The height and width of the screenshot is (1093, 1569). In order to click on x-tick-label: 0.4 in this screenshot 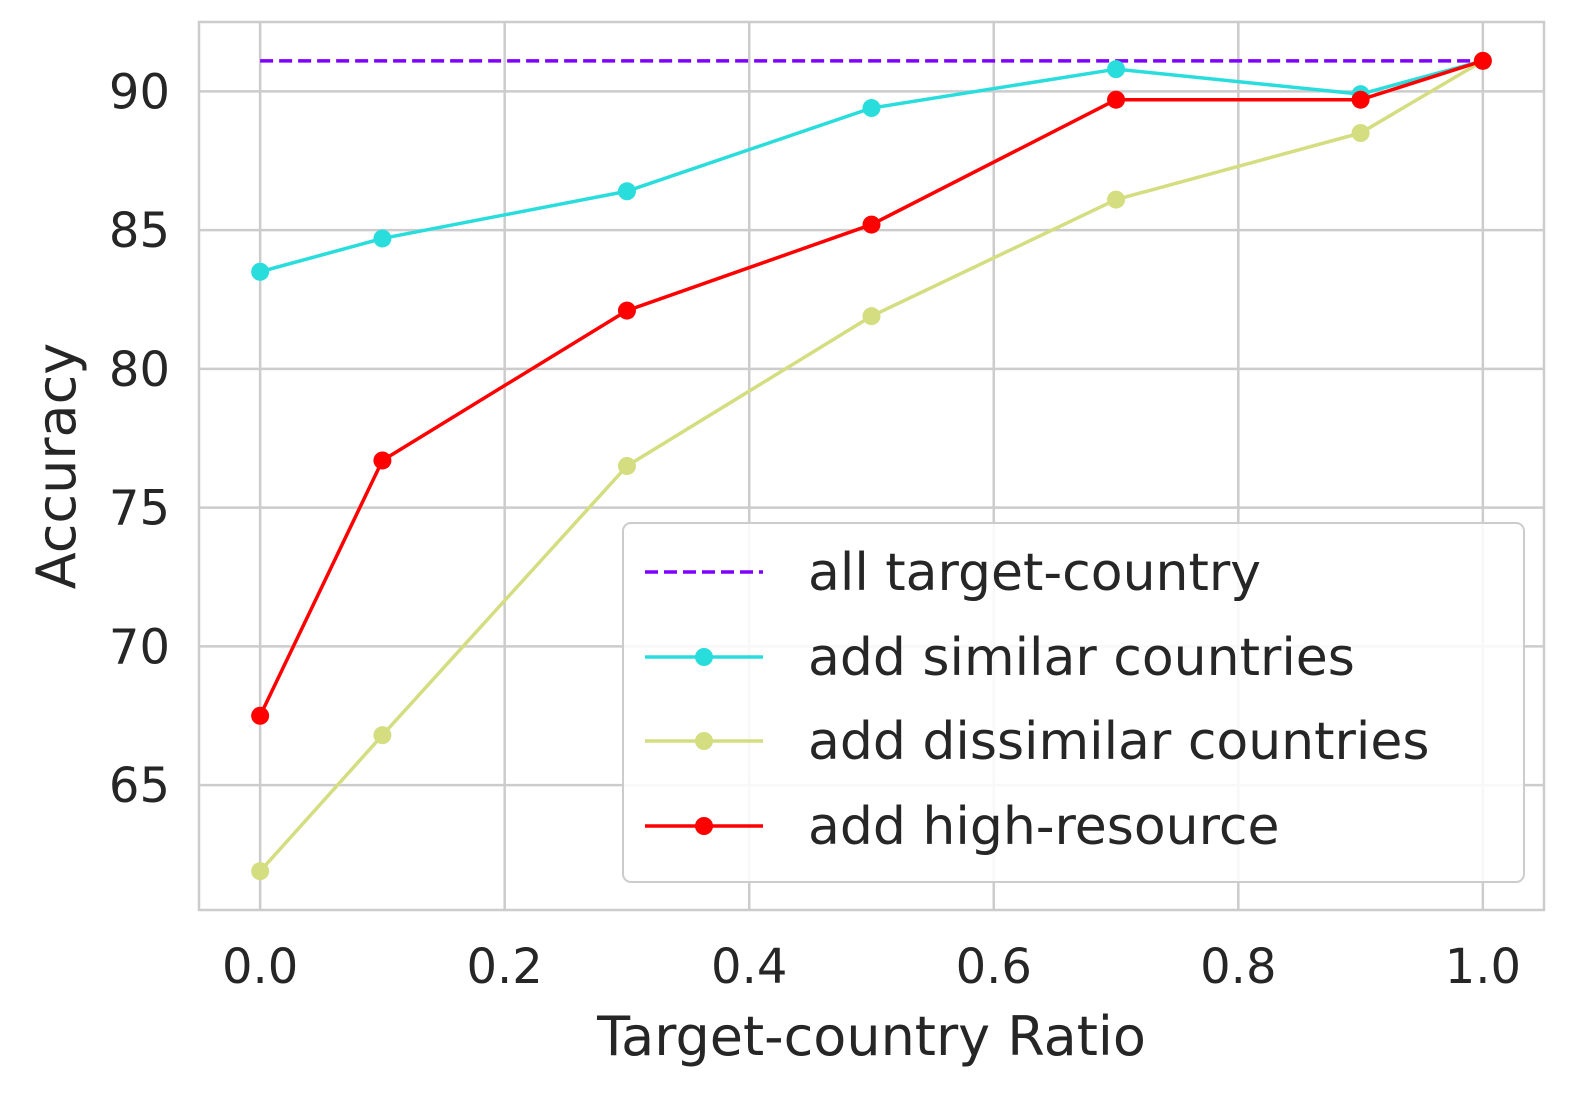, I will do `click(749, 967)`.